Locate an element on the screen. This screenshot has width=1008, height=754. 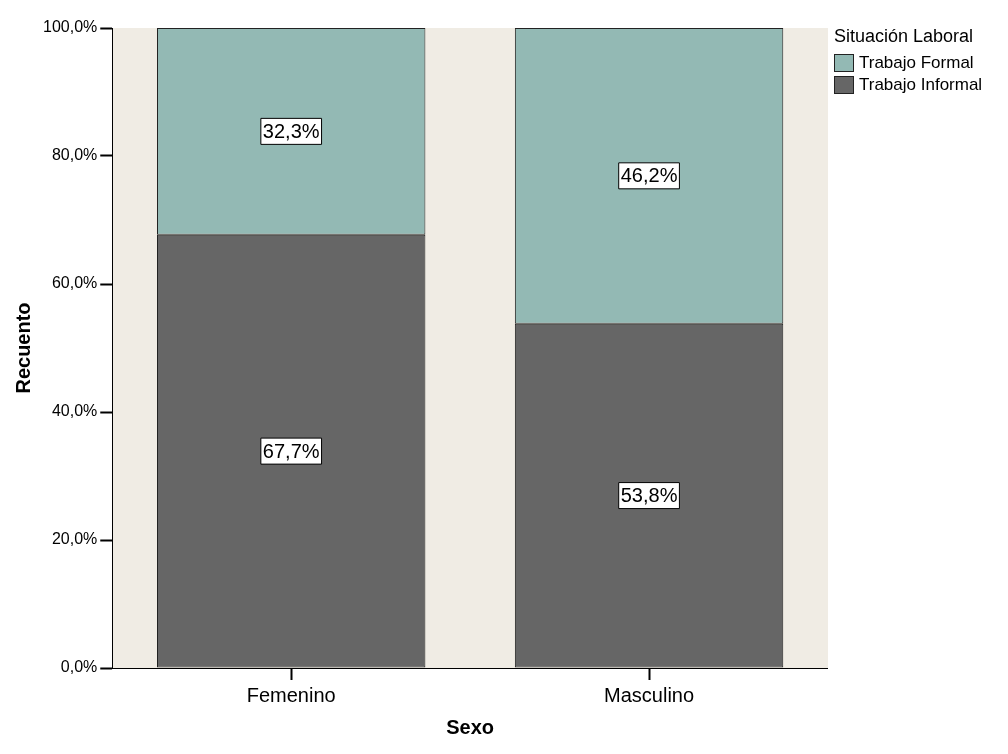
y-tick-label: 0,0% is located at coordinates (79, 667).